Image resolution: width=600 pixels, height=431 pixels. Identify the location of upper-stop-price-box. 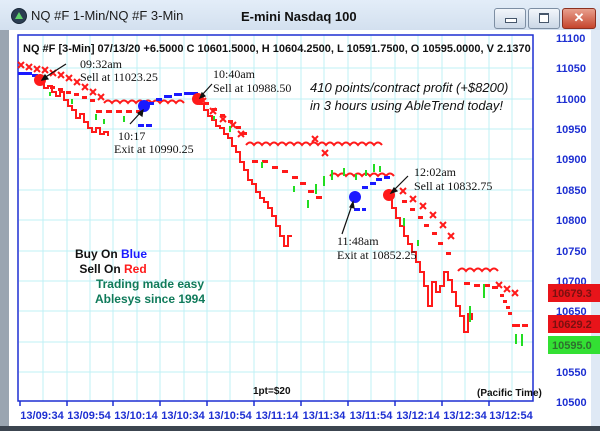
(574, 293).